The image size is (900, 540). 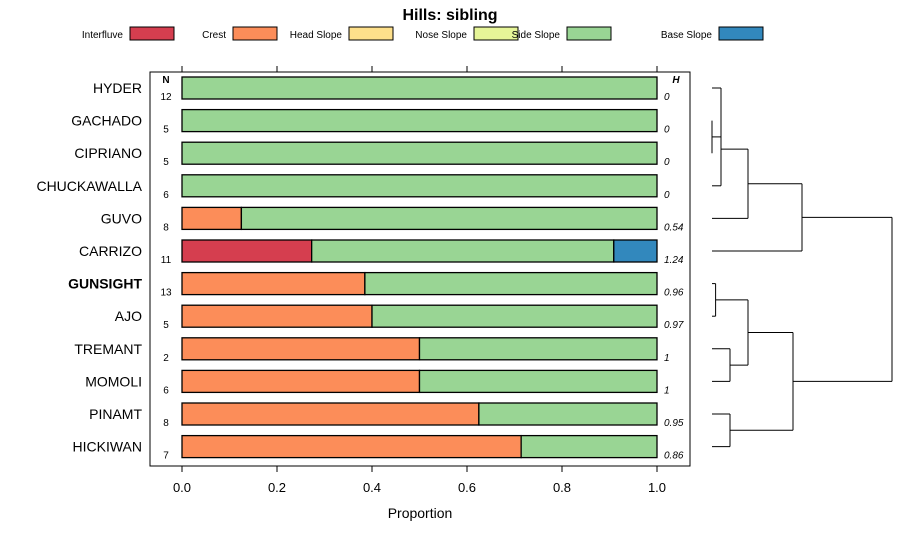 What do you see at coordinates (108, 349) in the screenshot?
I see `category-label: TREMANT` at bounding box center [108, 349].